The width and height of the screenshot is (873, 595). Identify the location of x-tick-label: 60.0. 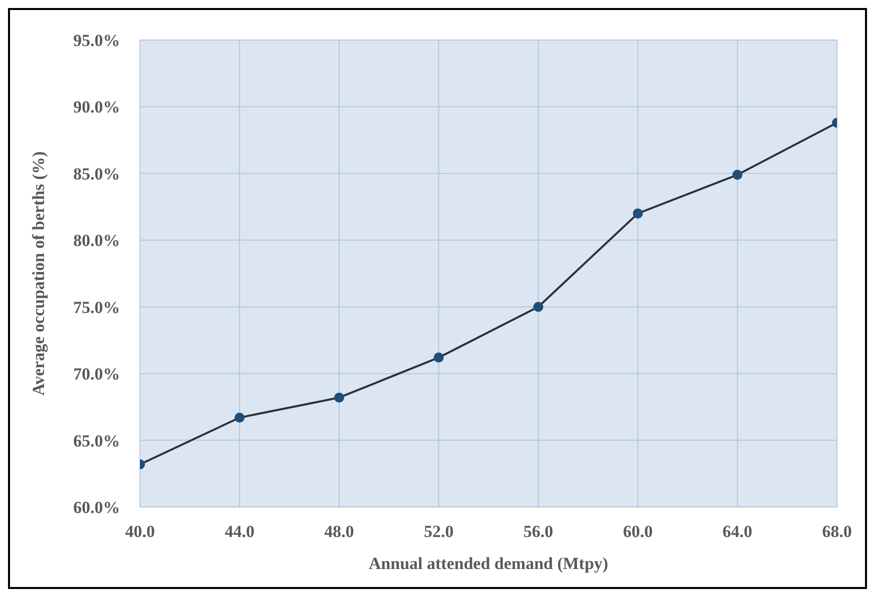
(637, 532).